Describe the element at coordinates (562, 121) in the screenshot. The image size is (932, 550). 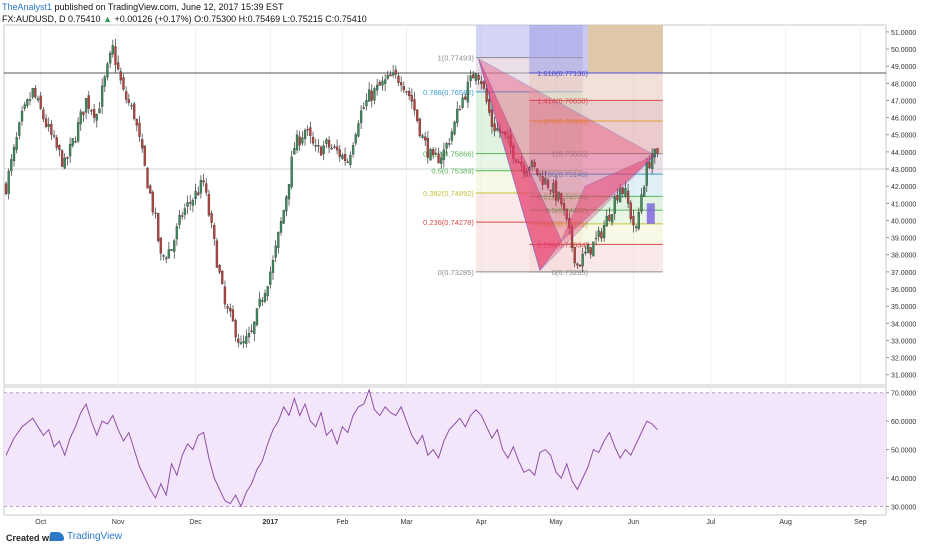
I see `fib2-level-label: 1.272(0.76308)` at that location.